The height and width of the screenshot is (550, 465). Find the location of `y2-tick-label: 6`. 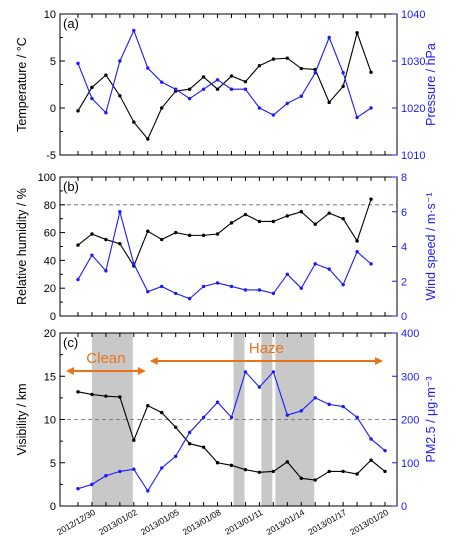

y2-tick-label: 6 is located at coordinates (404, 213).